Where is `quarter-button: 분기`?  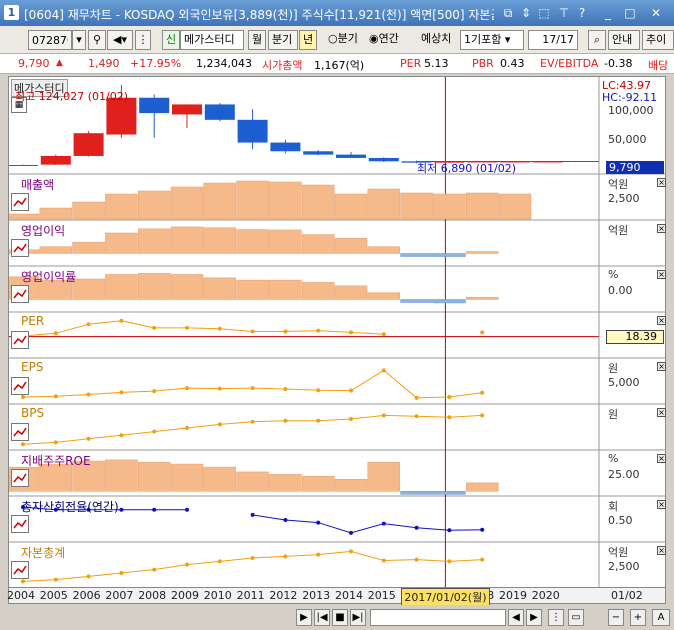 quarter-button: 분기 is located at coordinates (283, 40).